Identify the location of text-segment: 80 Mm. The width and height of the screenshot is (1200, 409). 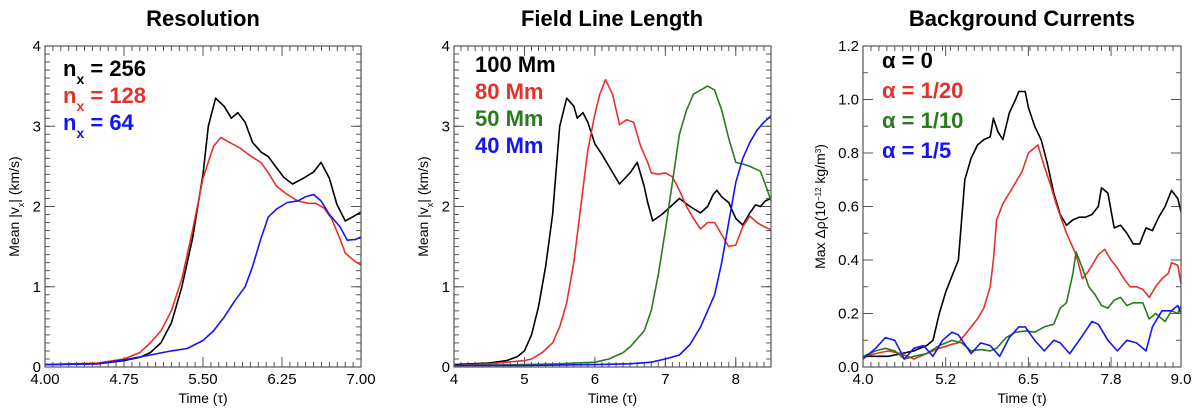
(509, 91).